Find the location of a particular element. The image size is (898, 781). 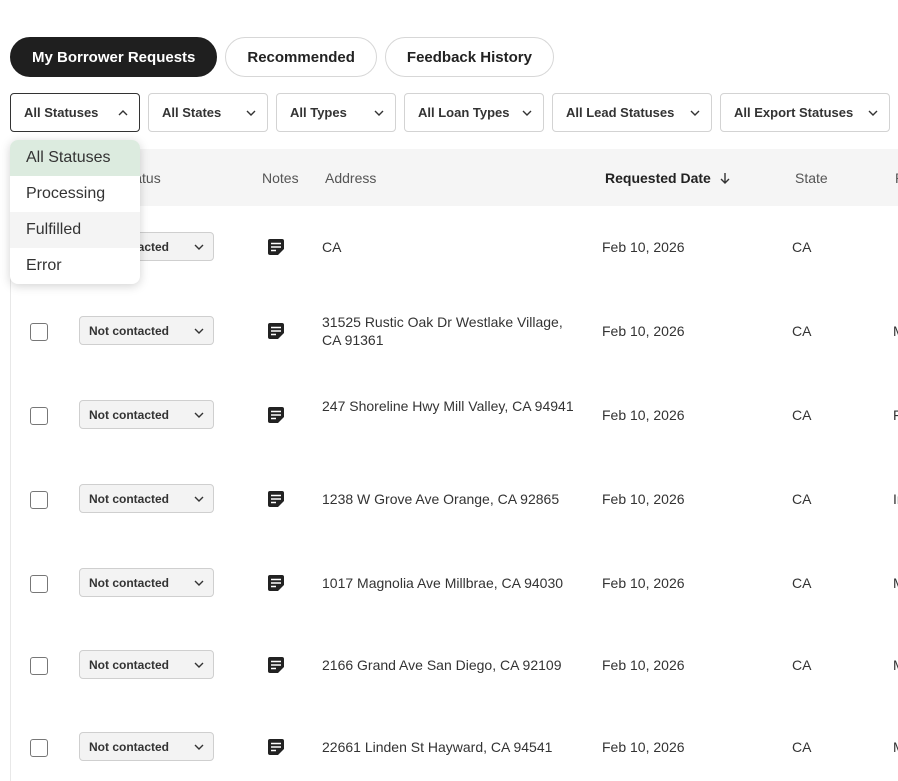

column-next-truncated: P is located at coordinates (896, 178).